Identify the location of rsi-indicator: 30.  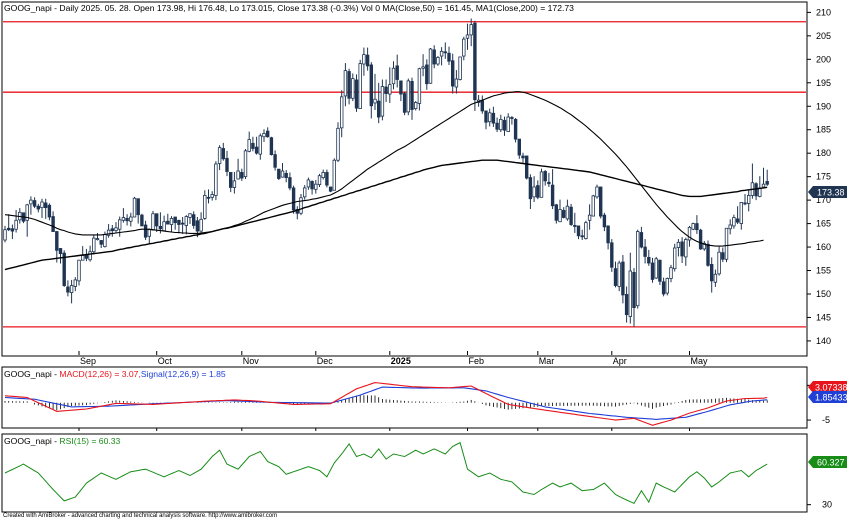
(418, 475).